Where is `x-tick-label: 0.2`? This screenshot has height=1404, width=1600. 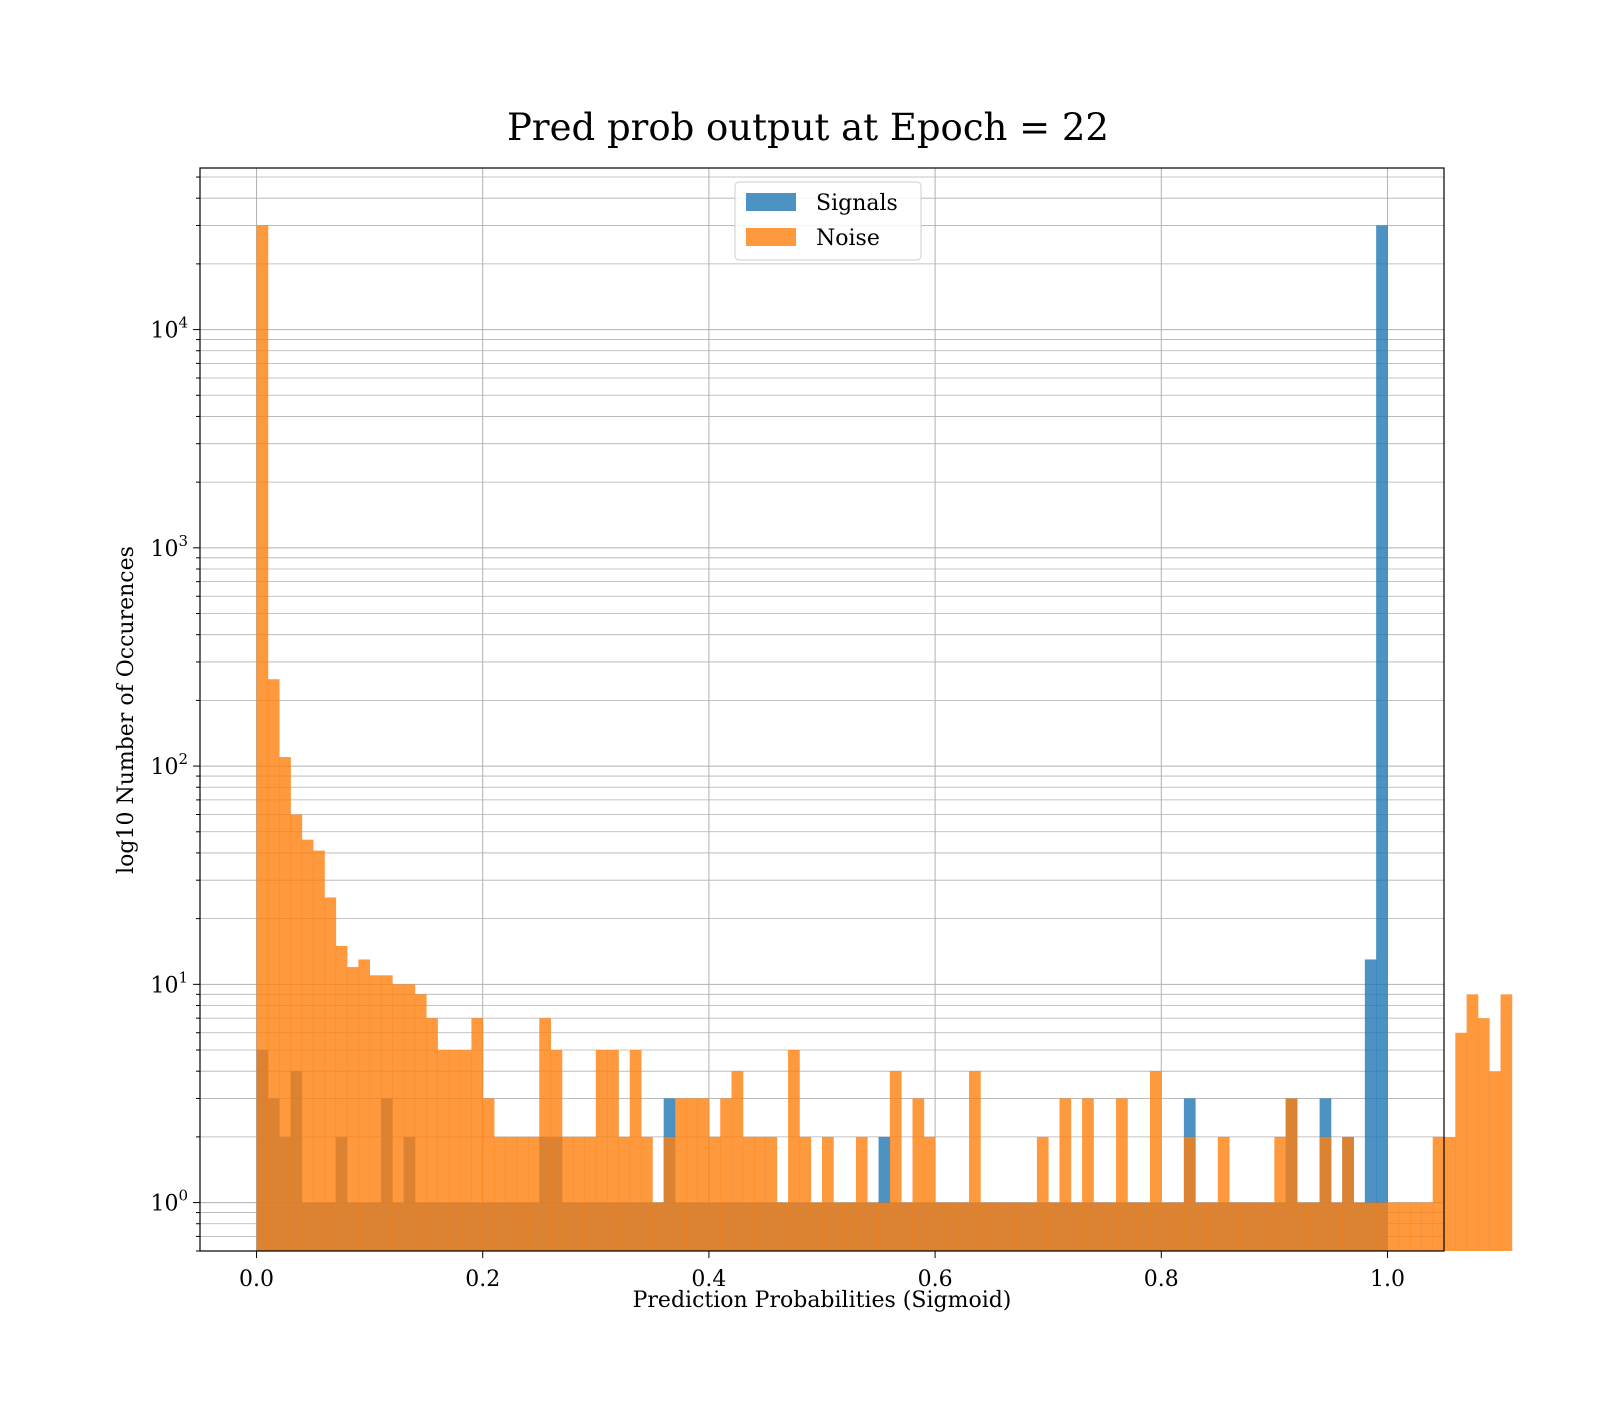
x-tick-label: 0.2 is located at coordinates (482, 1279).